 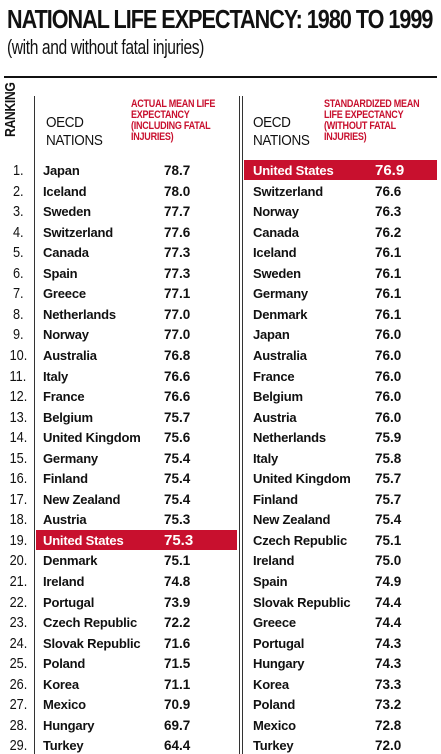 What do you see at coordinates (18, 540) in the screenshot?
I see `rank-number-text: 19.` at bounding box center [18, 540].